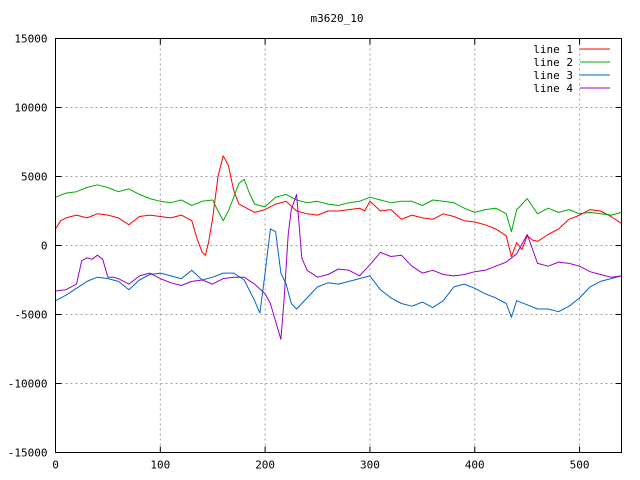 This screenshot has width=640, height=480. Describe the element at coordinates (370, 465) in the screenshot. I see `x-tick-label: 300` at that location.